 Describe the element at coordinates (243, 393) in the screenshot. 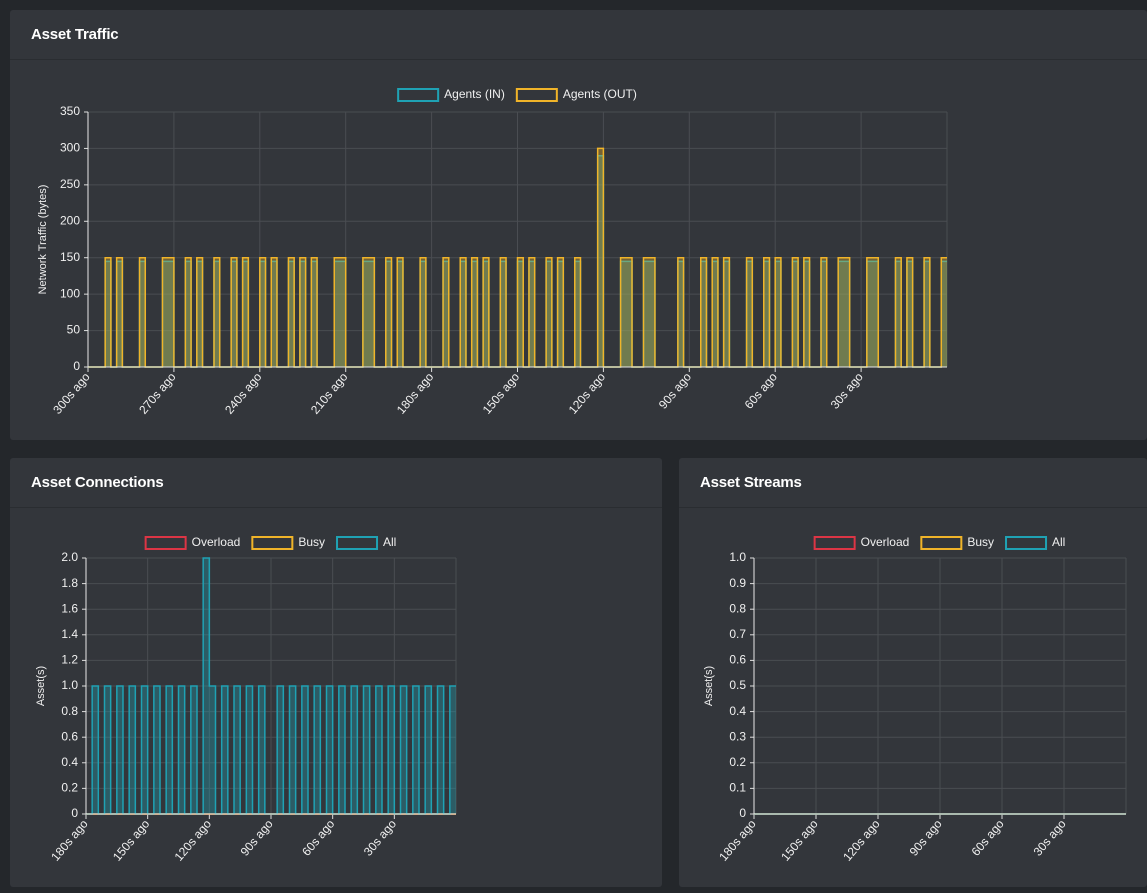

I see `x-tick-label: 240s ago` at that location.